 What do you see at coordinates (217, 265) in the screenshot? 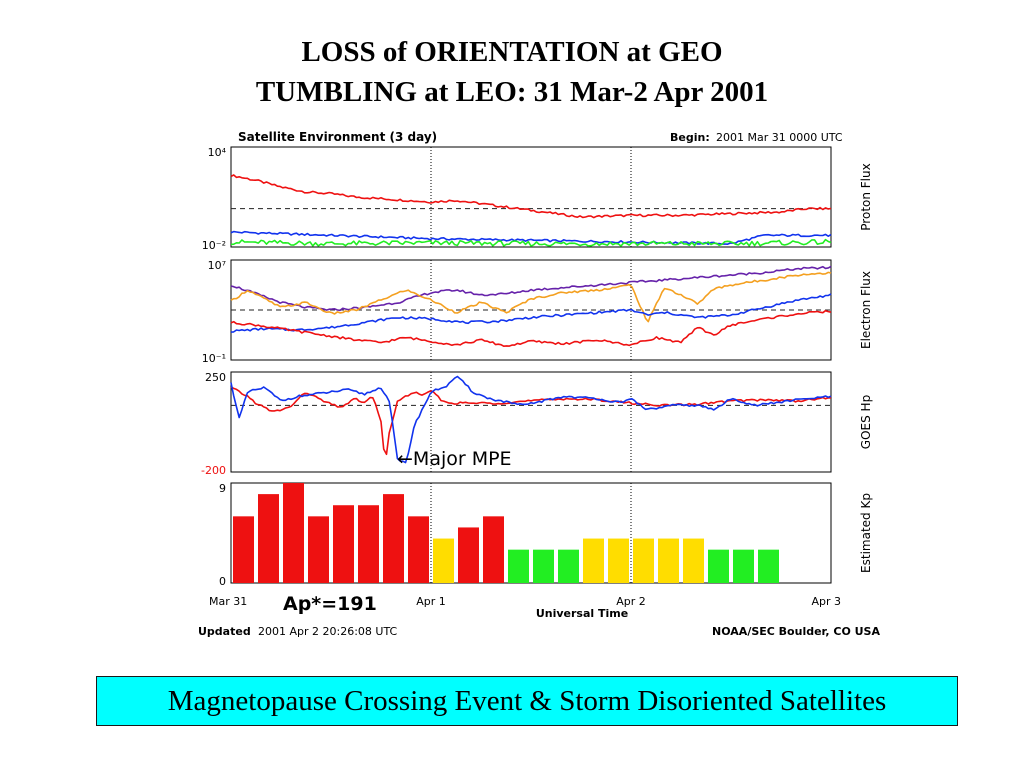
I see `y-tick-label: 10⁷` at bounding box center [217, 265].